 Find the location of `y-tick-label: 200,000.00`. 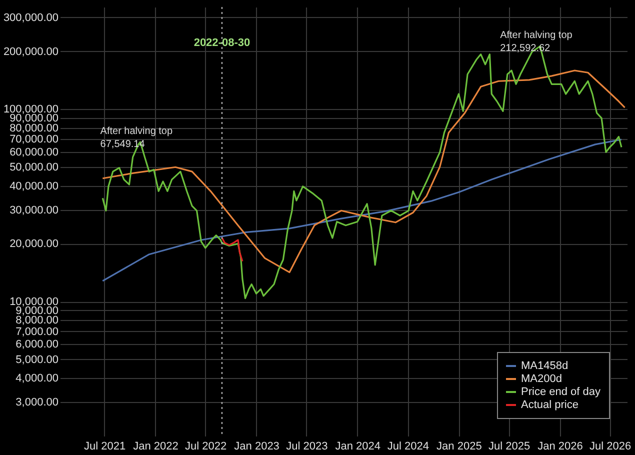

y-tick-label: 200,000.00 is located at coordinates (30, 52).